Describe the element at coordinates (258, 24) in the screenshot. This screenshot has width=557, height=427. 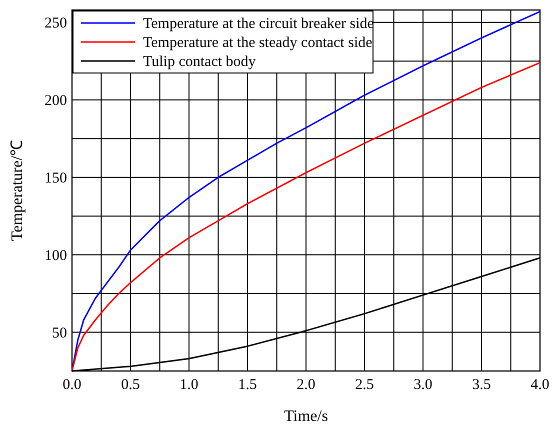
I see `legend-label: Temperature at the circuit breaker side` at that location.